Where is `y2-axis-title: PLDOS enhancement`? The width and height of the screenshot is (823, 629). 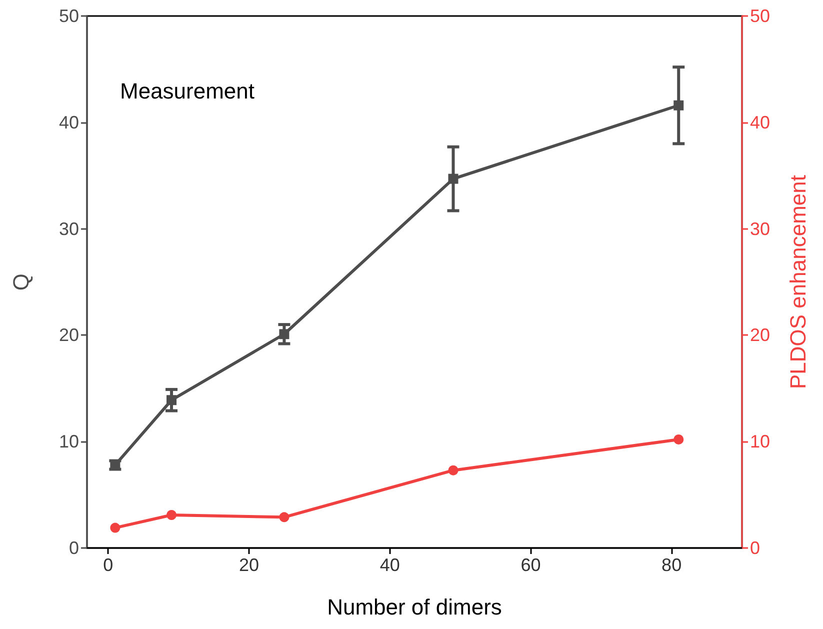
y2-axis-title: PLDOS enhancement is located at coordinates (798, 282).